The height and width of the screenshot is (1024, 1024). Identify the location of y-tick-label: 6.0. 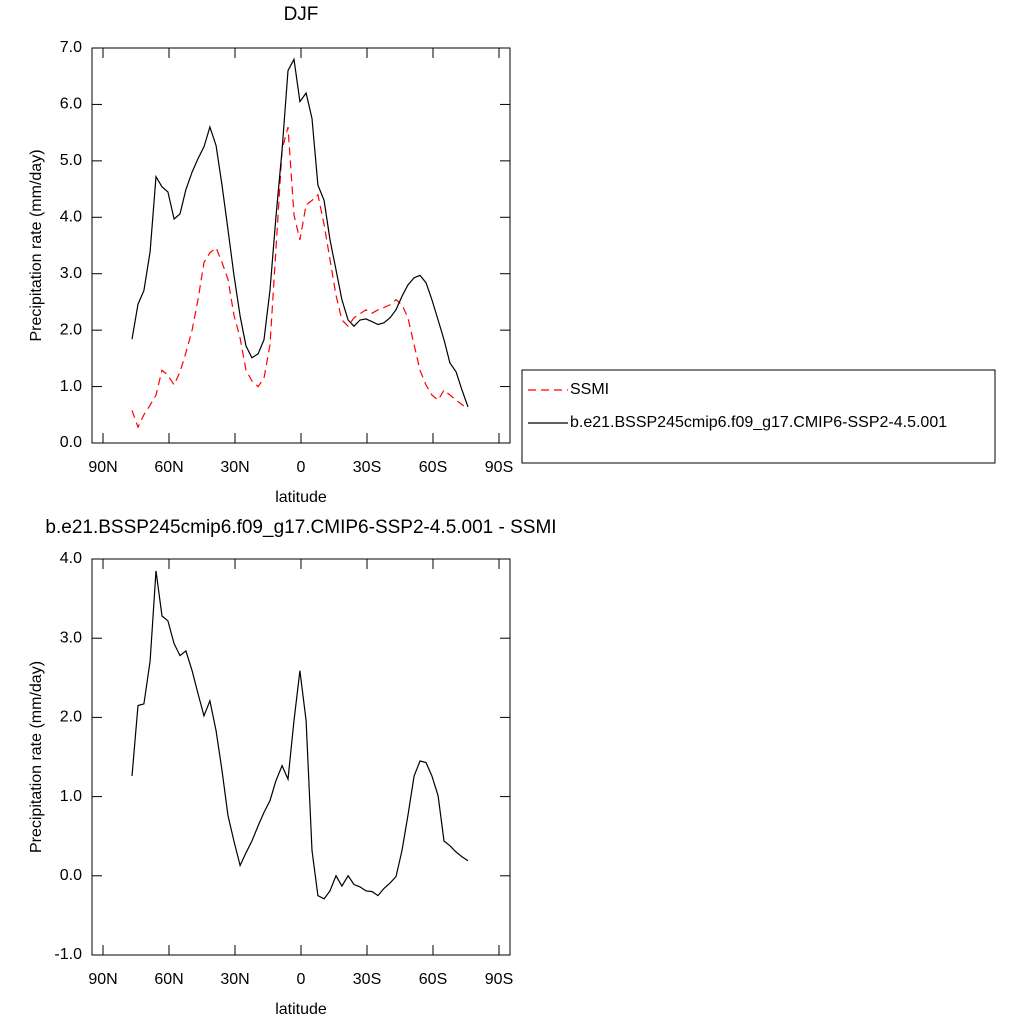
(71, 104).